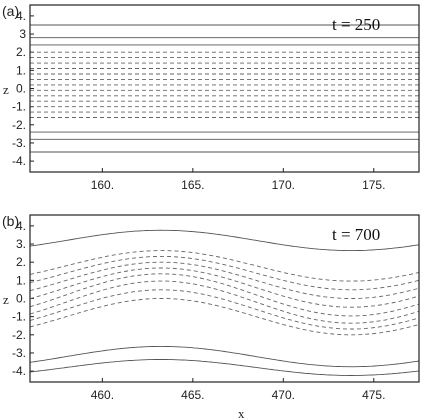  What do you see at coordinates (373, 395) in the screenshot?
I see `xtick-label: 475.` at bounding box center [373, 395].